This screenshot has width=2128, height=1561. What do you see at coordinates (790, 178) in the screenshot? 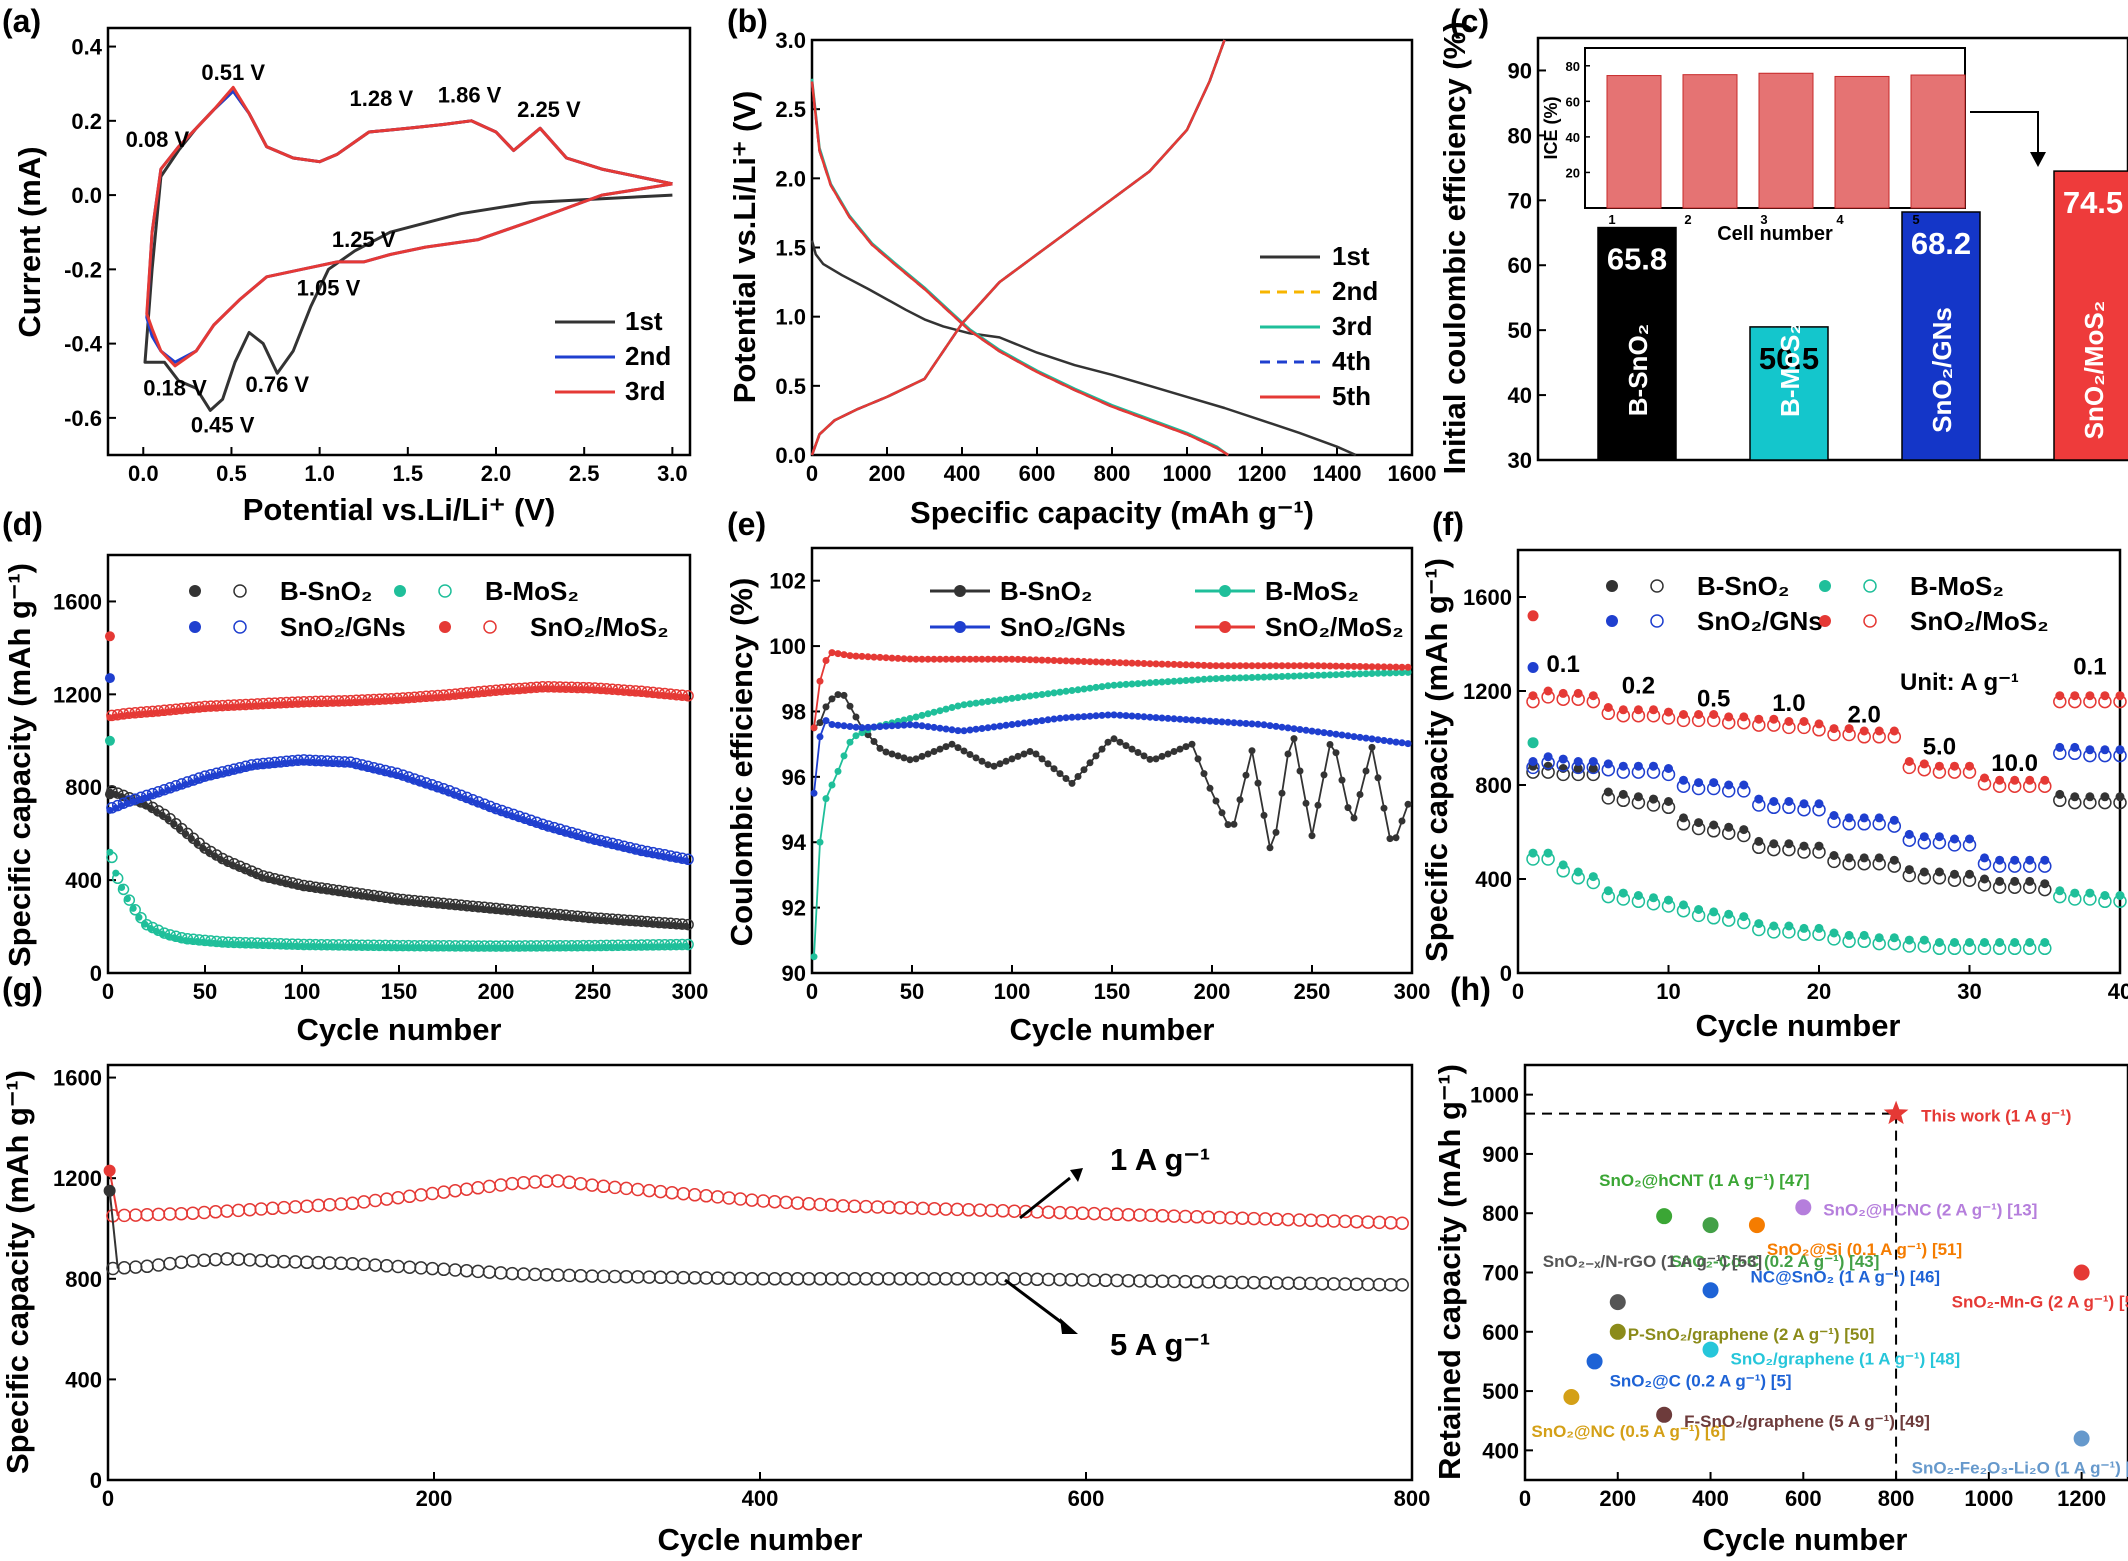
I see `y-tick-label: 2.0` at bounding box center [790, 178].